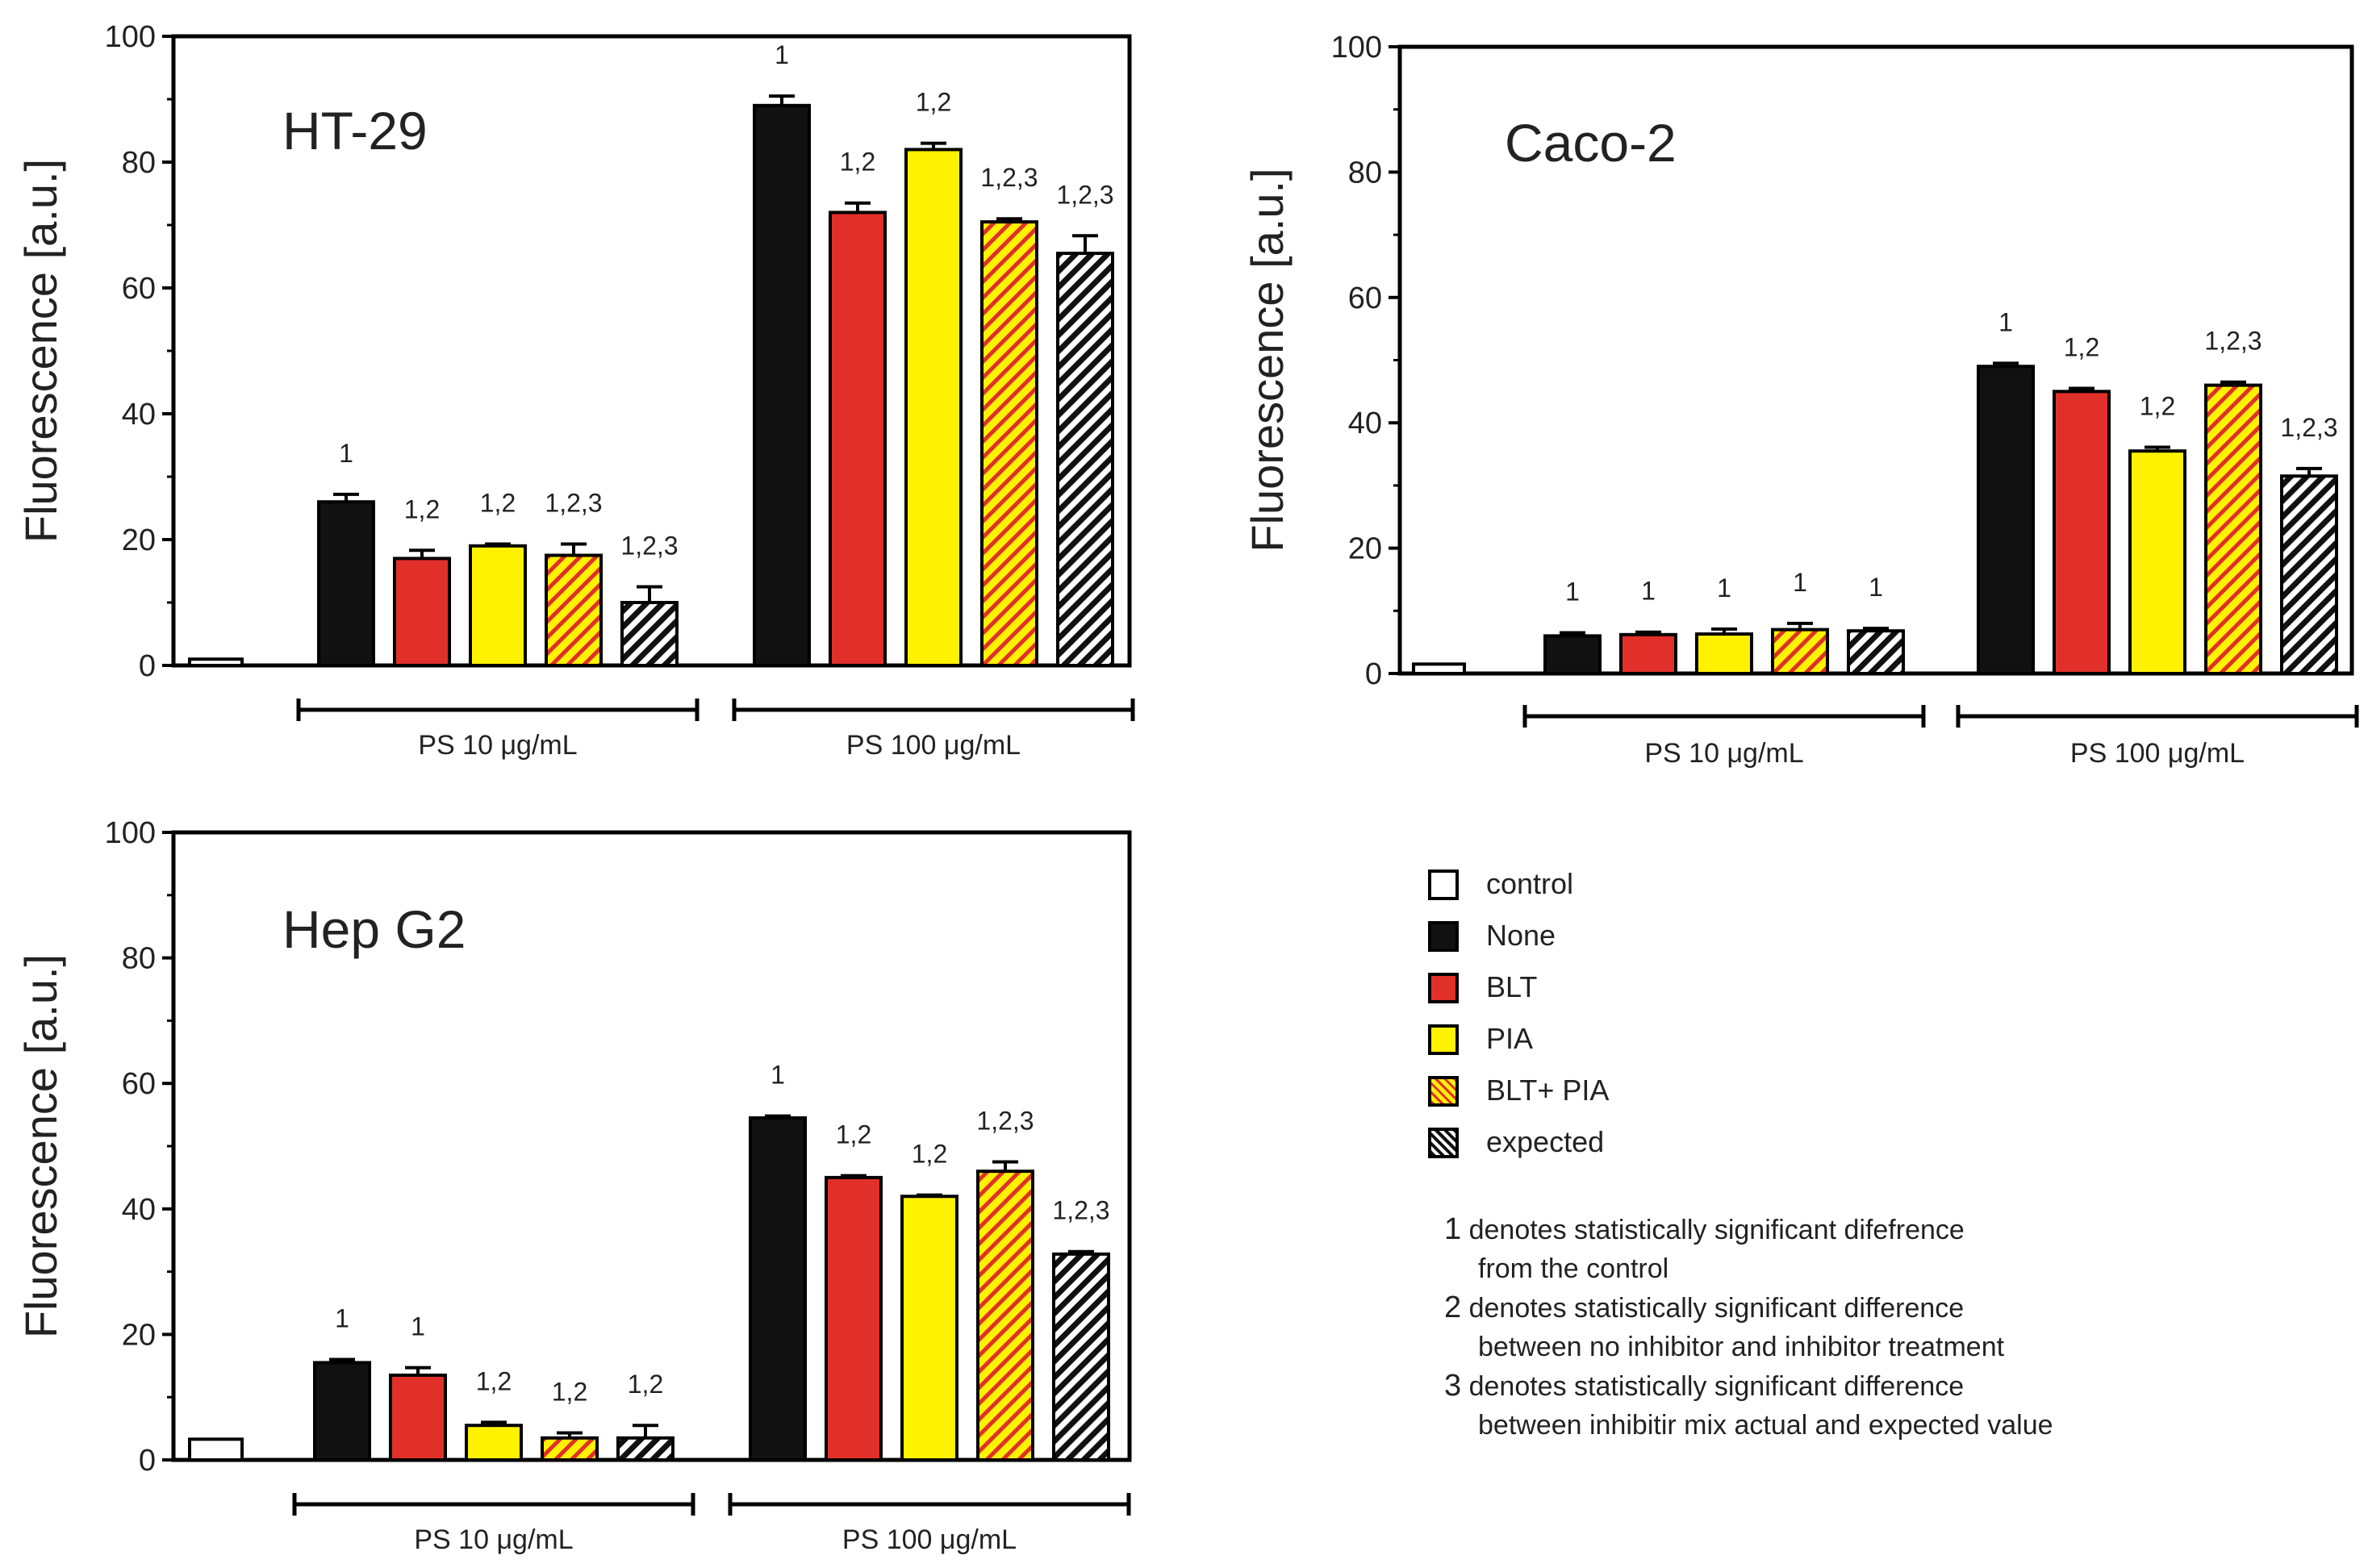 Image resolution: width=2368 pixels, height=1568 pixels. What do you see at coordinates (1453, 1307) in the screenshot?
I see `note-number: 2` at bounding box center [1453, 1307].